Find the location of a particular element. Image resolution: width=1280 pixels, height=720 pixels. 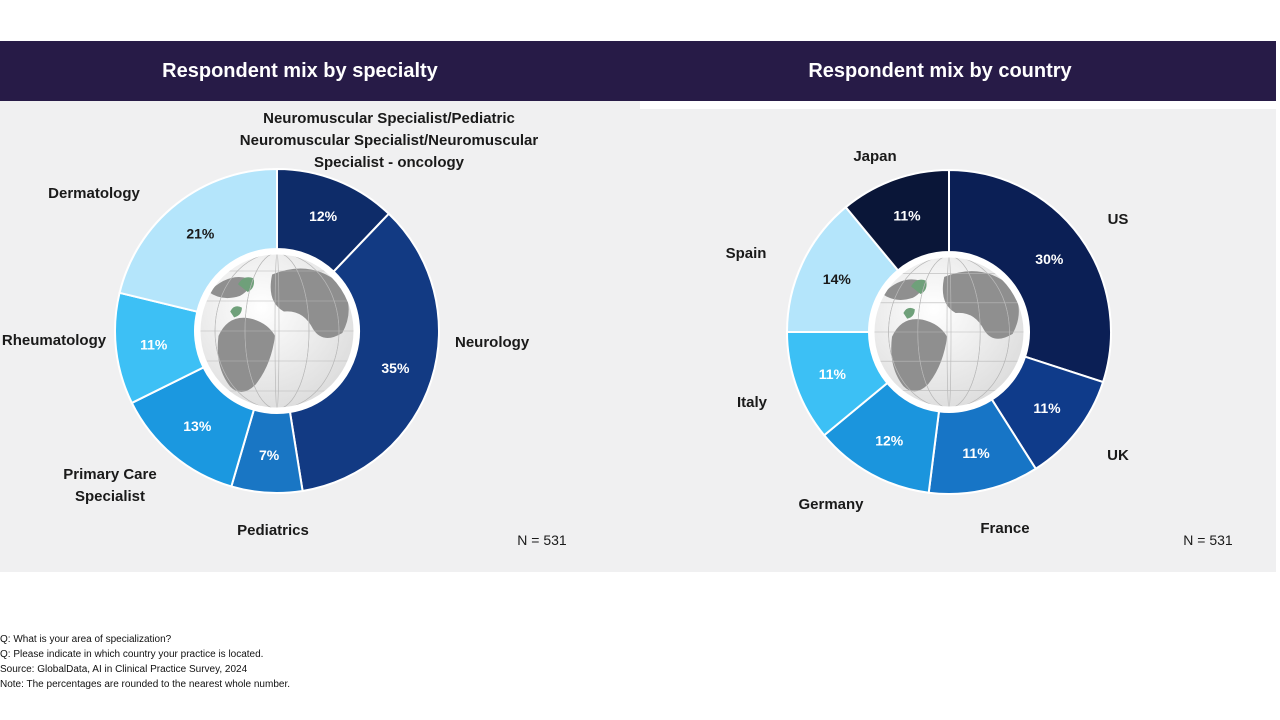

data-label-primary-care-specialist: 13% is located at coordinates (197, 426).